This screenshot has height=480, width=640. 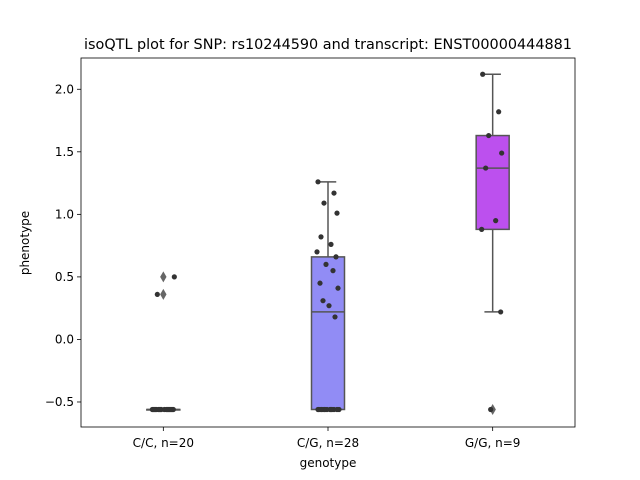 I want to click on x-axis-label: genotype, so click(x=328, y=463).